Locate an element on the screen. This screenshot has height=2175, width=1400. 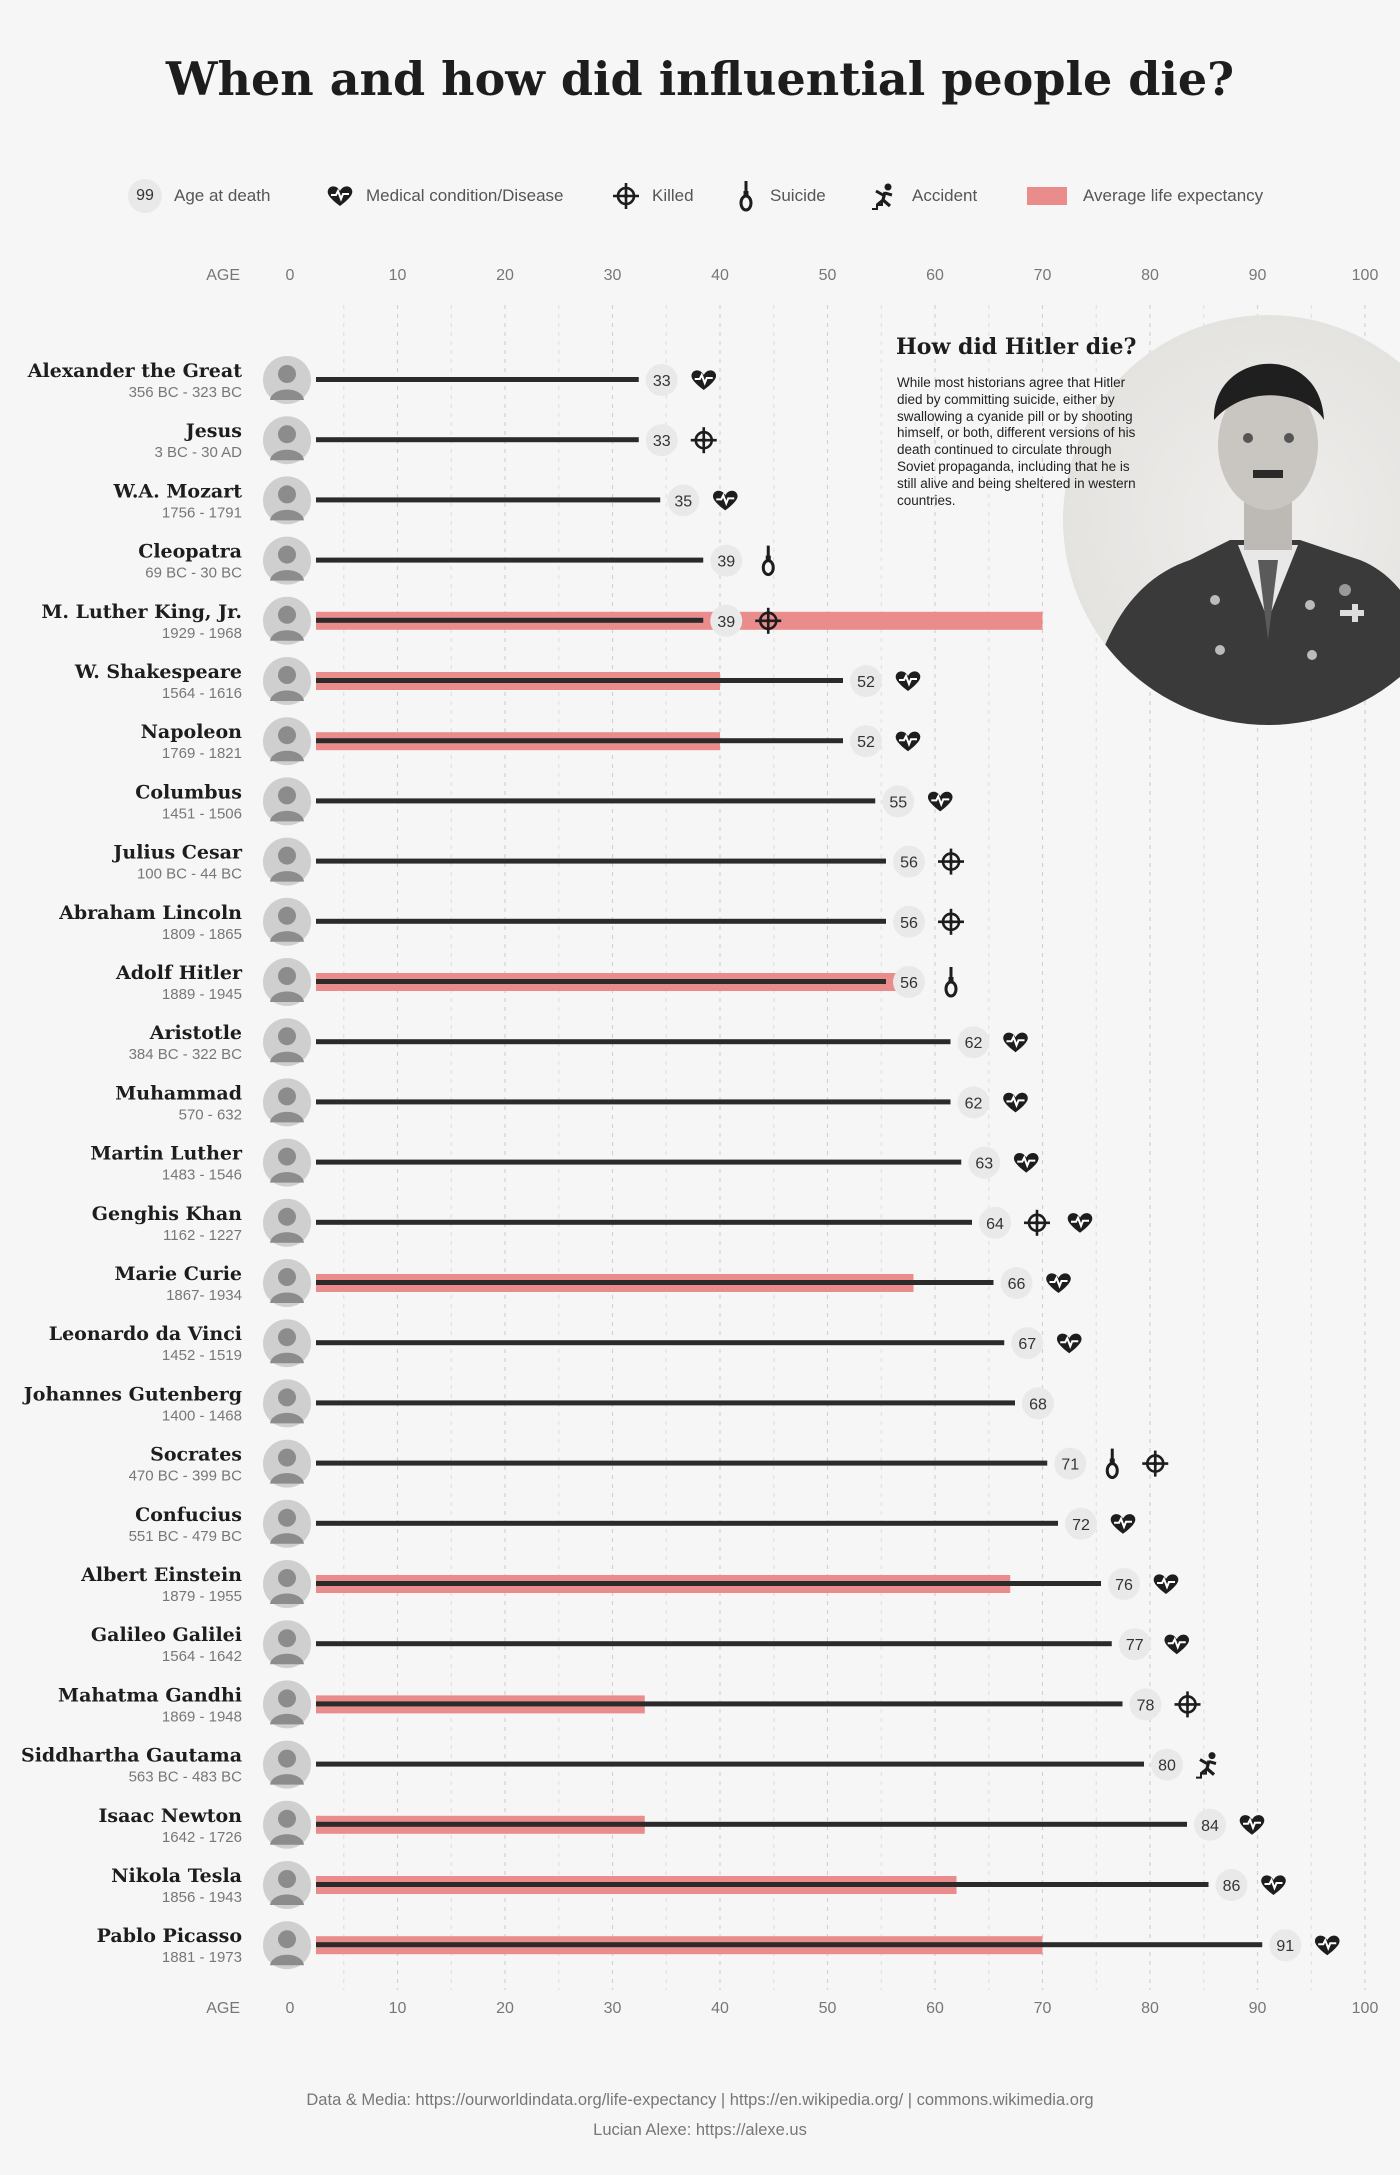
age-badge-value: 33 is located at coordinates (662, 381).